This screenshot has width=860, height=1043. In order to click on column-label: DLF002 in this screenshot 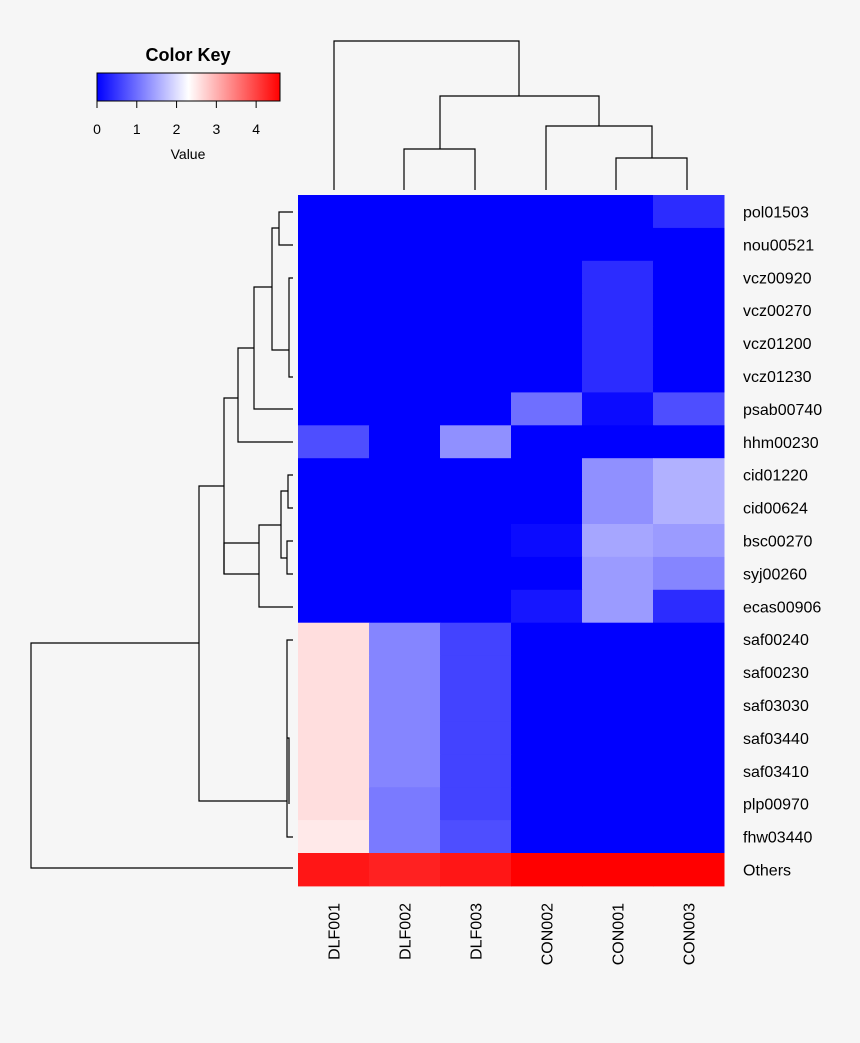, I will do `click(406, 931)`.